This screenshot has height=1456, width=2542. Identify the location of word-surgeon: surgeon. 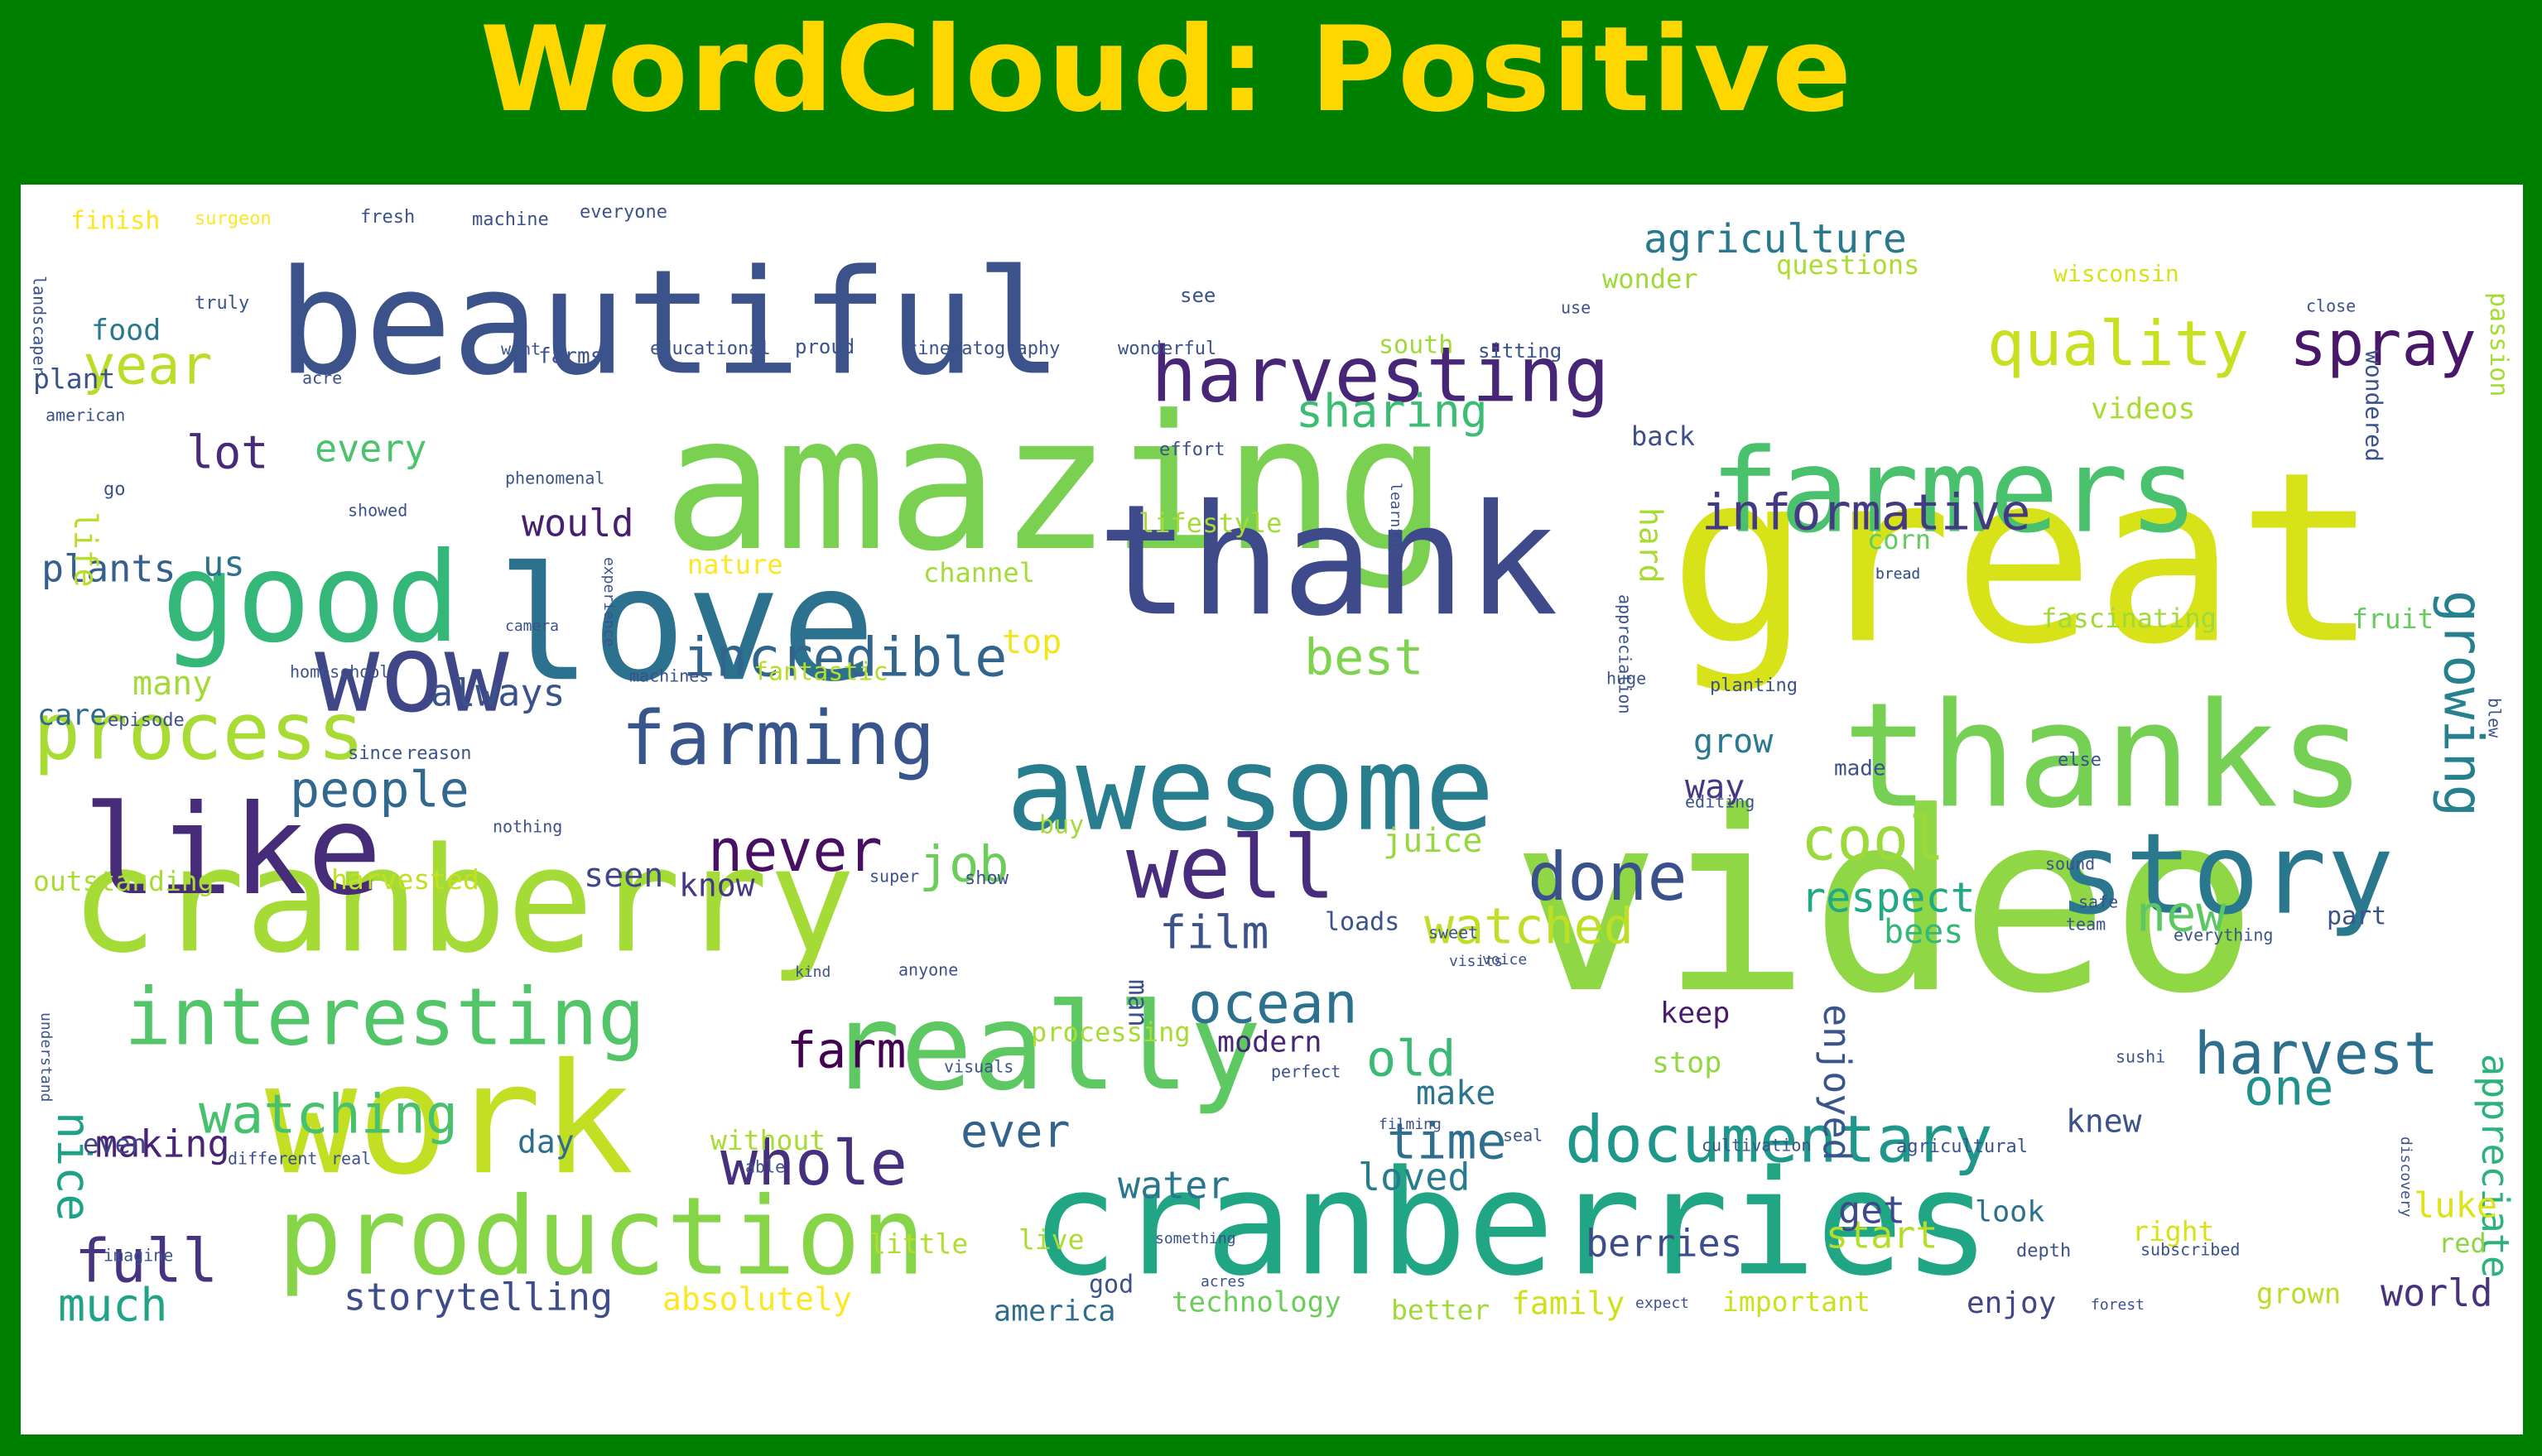
(233, 219).